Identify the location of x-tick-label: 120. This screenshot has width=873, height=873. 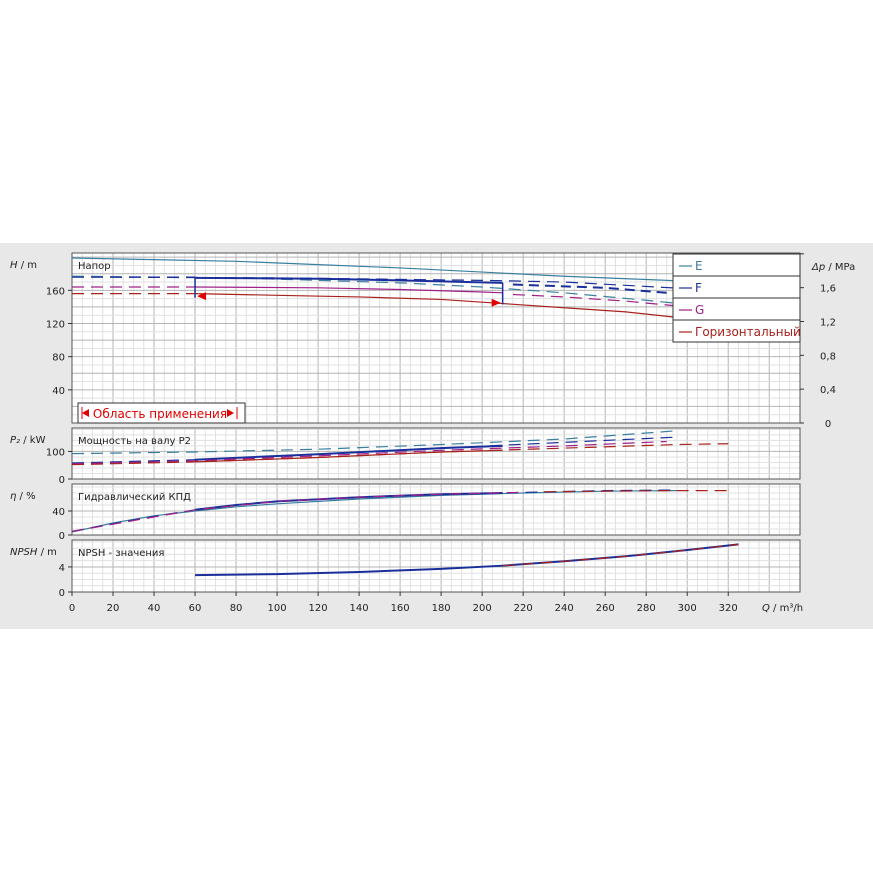
(318, 608).